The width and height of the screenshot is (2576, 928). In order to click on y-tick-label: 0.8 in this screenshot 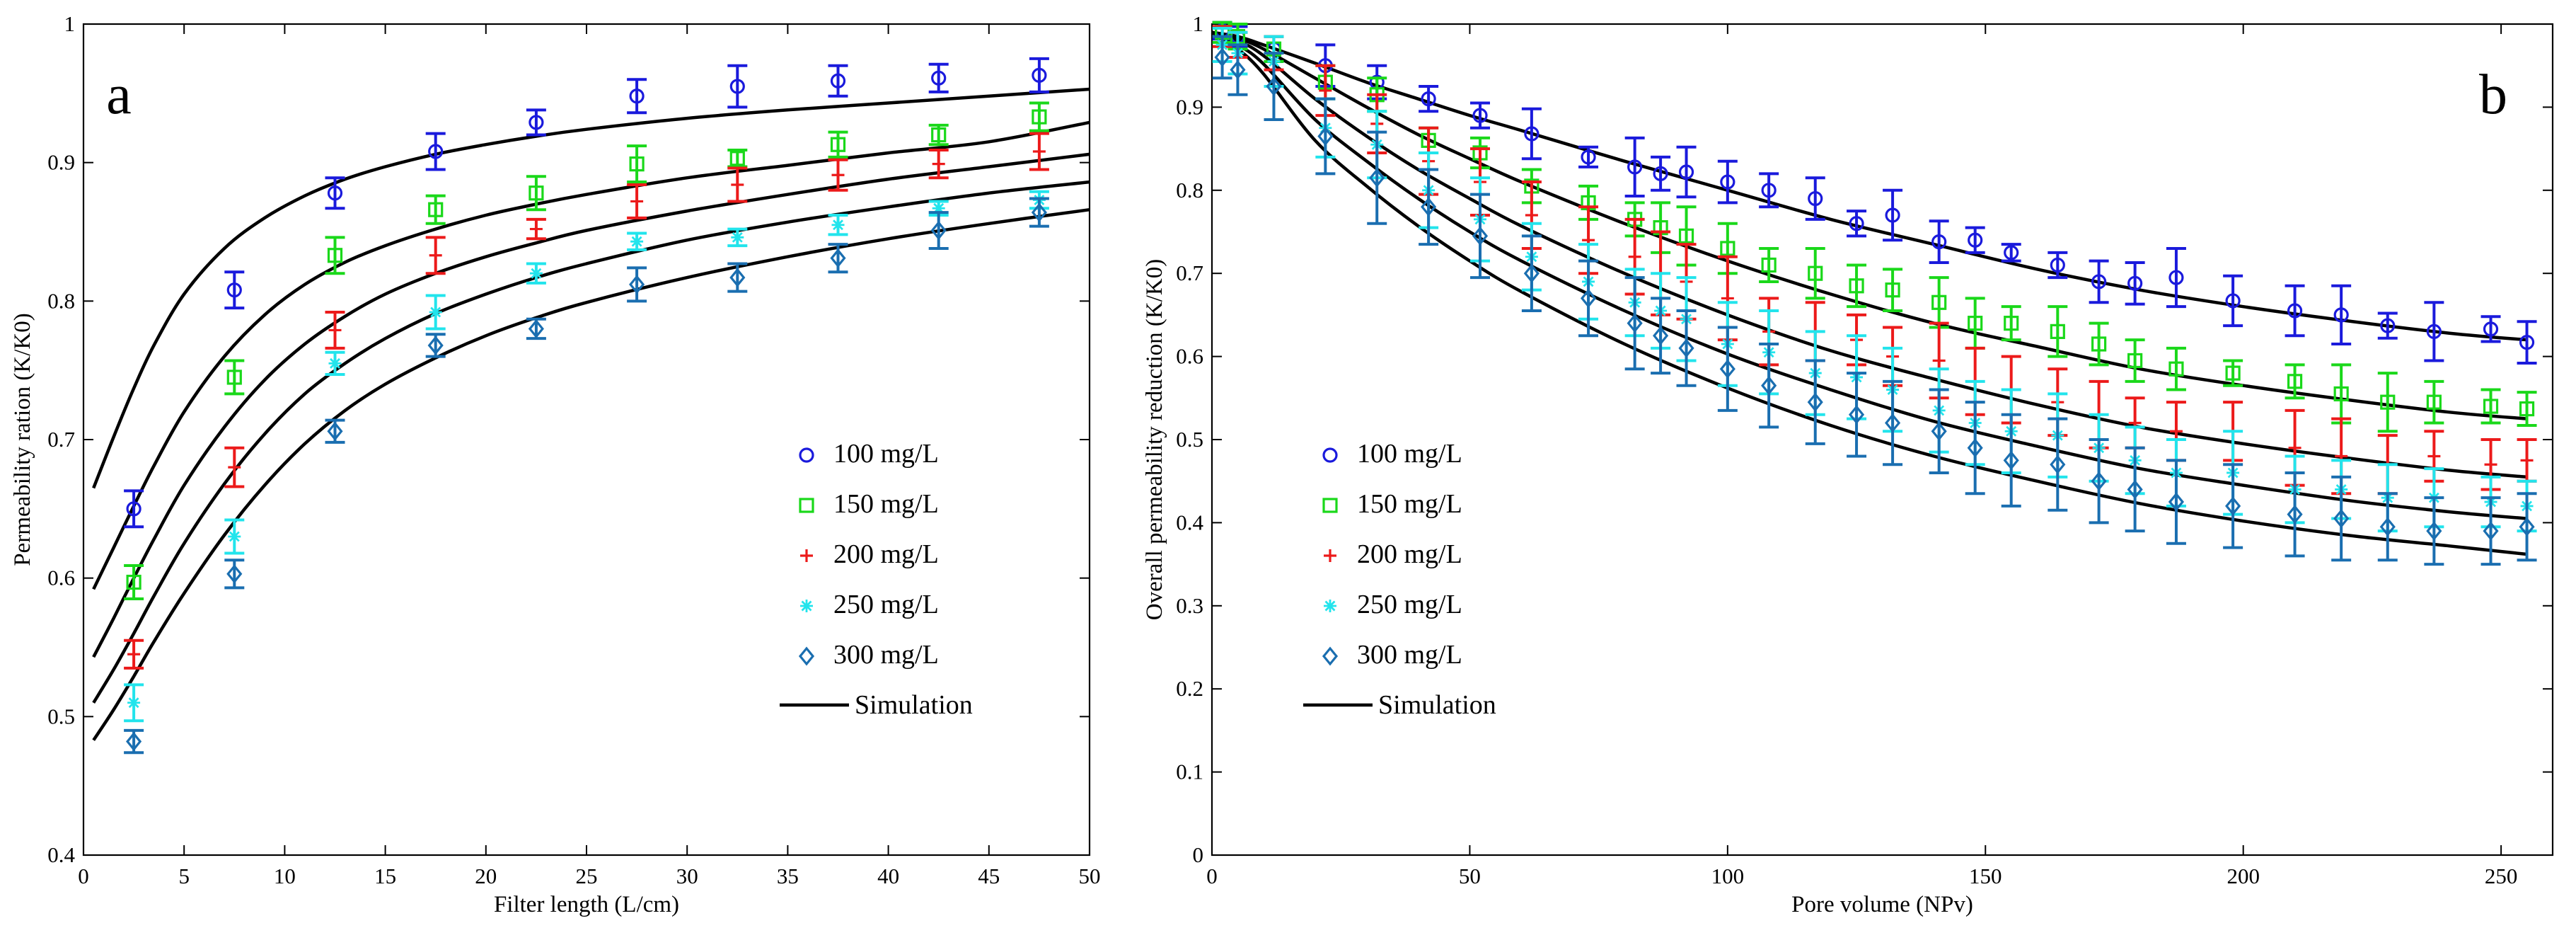, I will do `click(1189, 190)`.